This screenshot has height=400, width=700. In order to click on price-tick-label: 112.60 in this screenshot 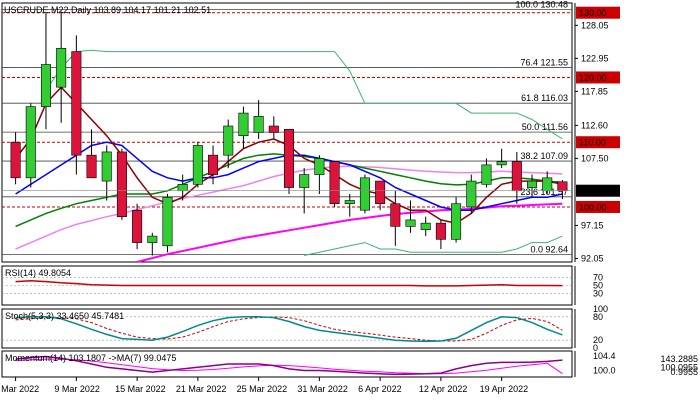, I will do `click(594, 125)`.